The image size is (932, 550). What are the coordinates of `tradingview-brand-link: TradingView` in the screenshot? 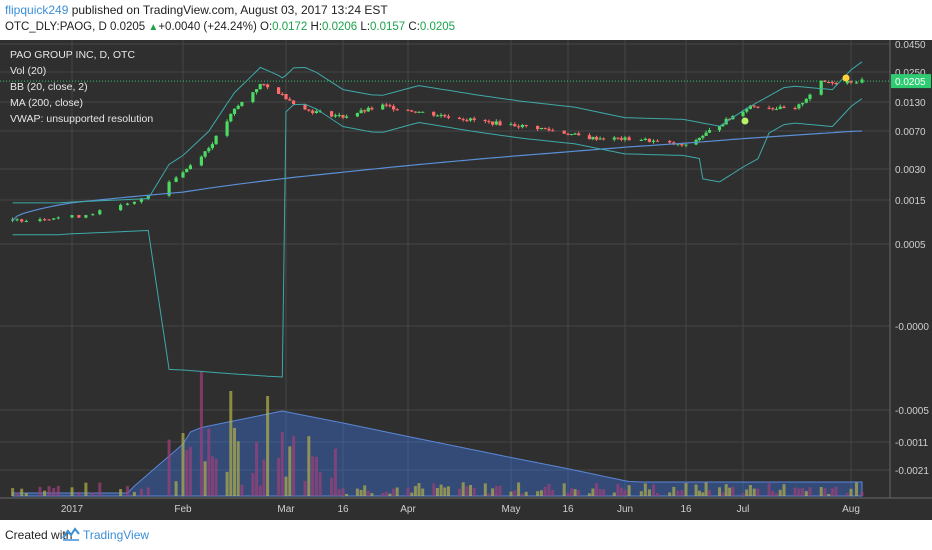 It's located at (116, 535).